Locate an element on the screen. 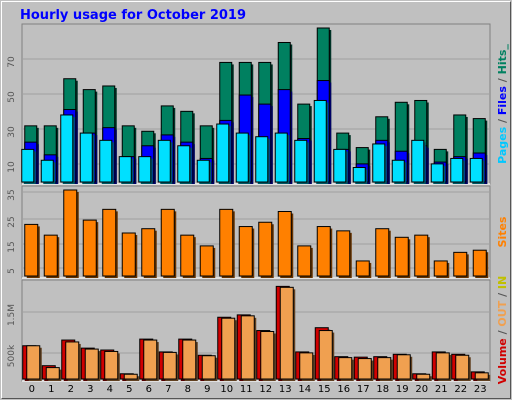 This screenshot has height=400, width=512. x-tick-label: 5 is located at coordinates (129, 389).